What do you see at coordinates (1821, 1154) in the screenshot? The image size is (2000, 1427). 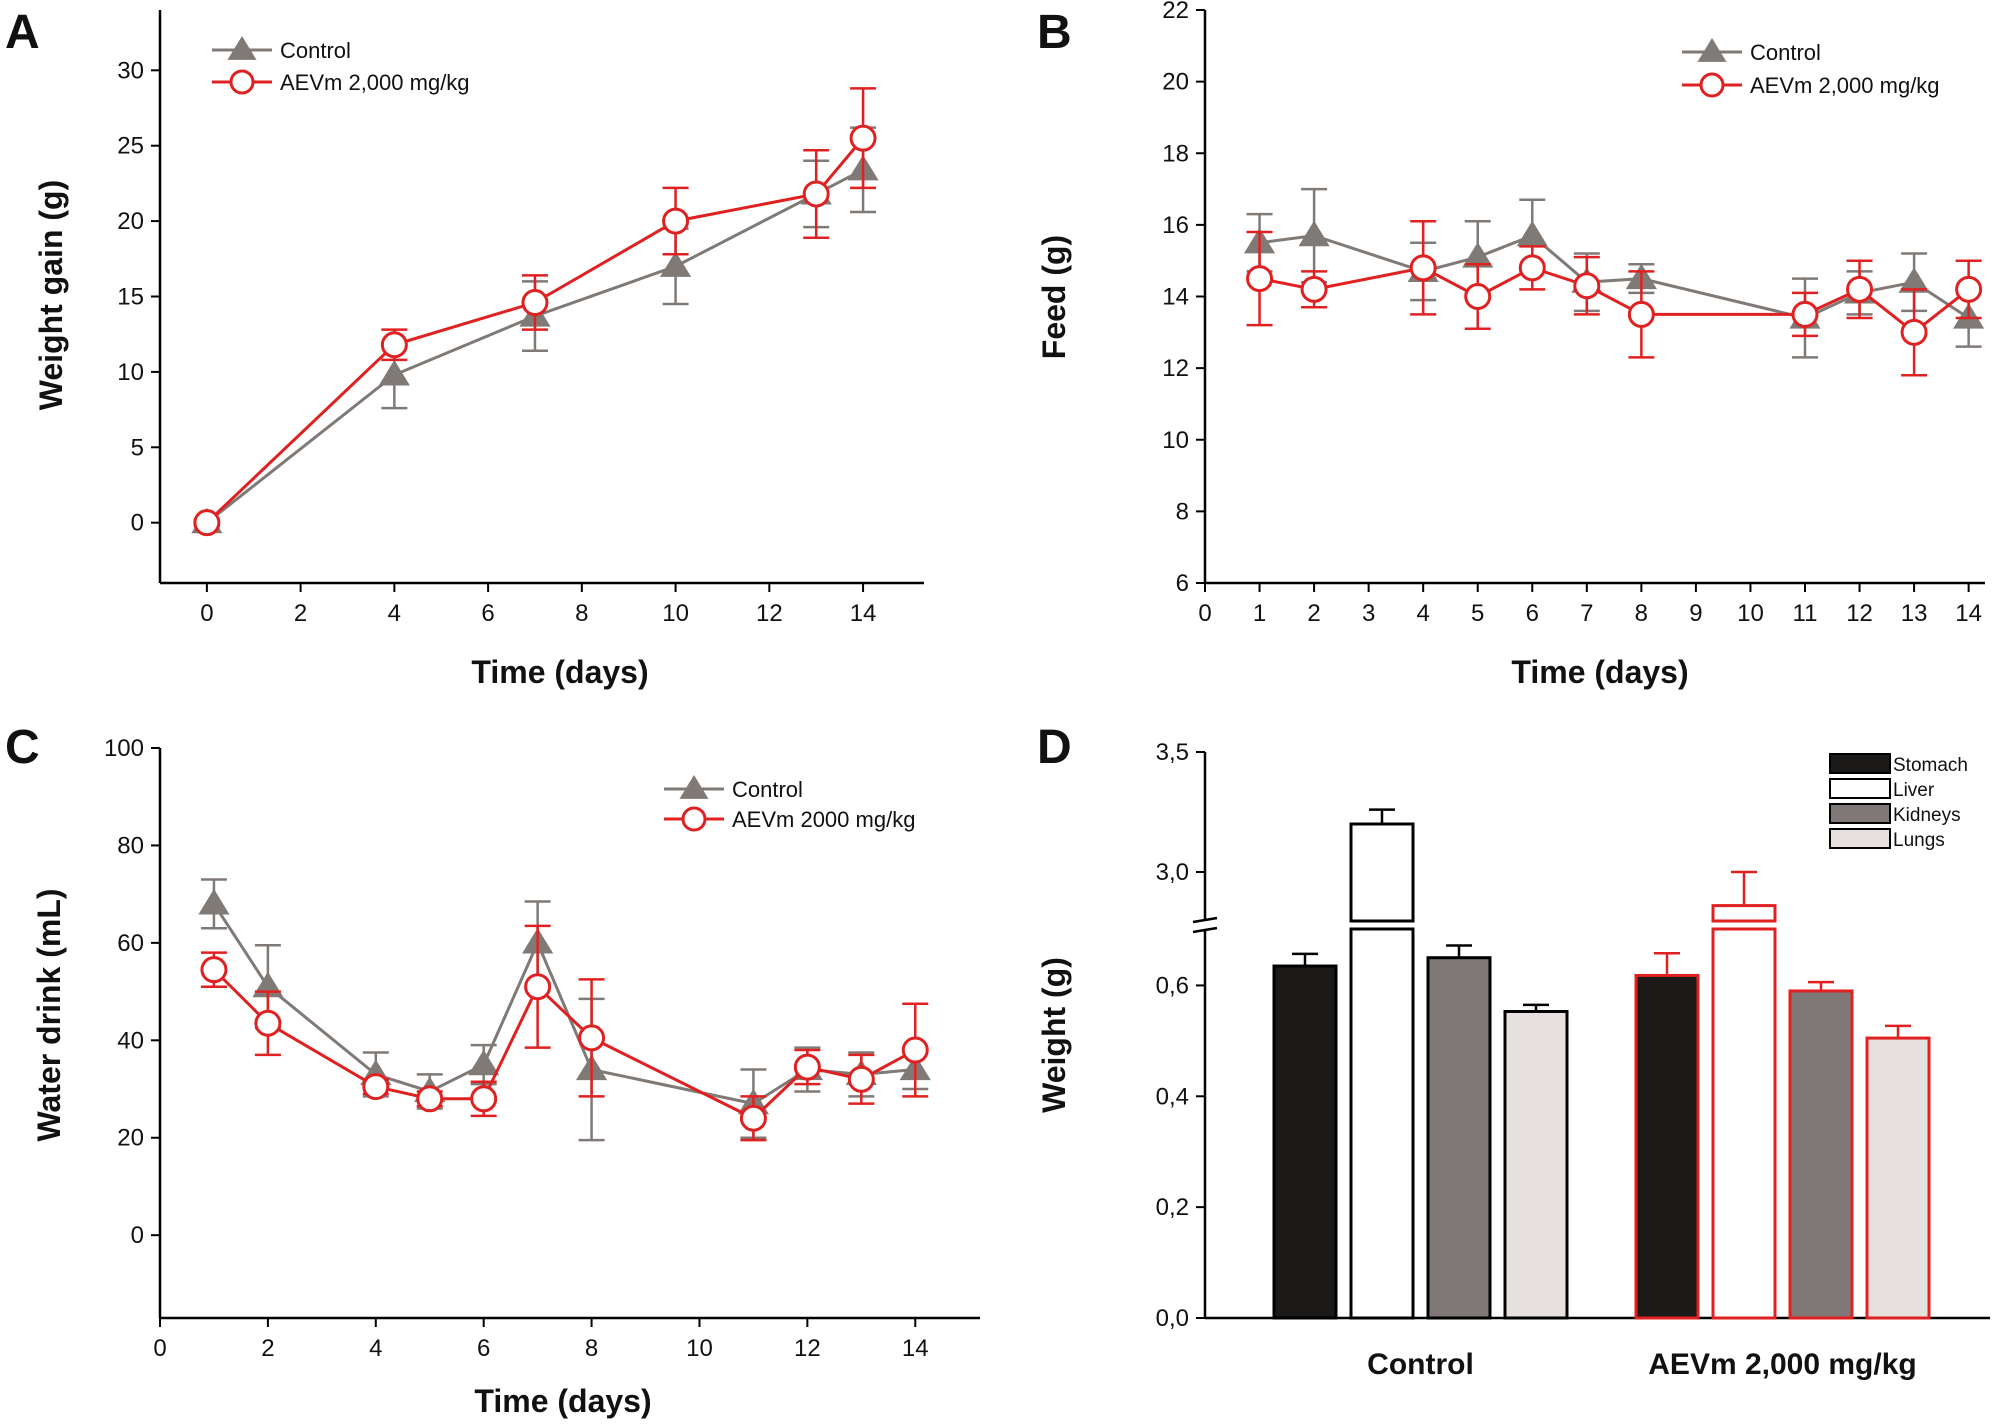 I see `bar-kidneys` at bounding box center [1821, 1154].